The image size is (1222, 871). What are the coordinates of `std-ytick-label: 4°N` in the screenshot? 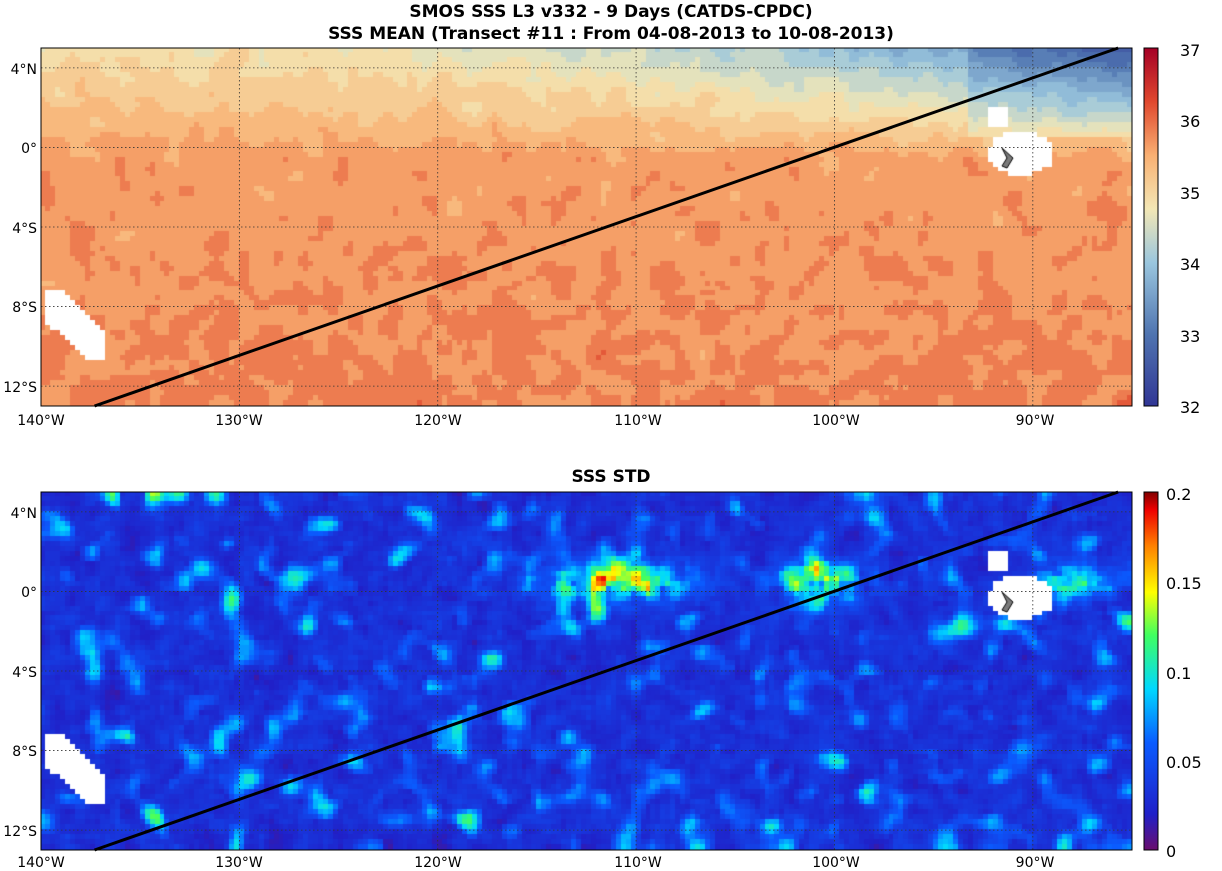 It's located at (24, 514).